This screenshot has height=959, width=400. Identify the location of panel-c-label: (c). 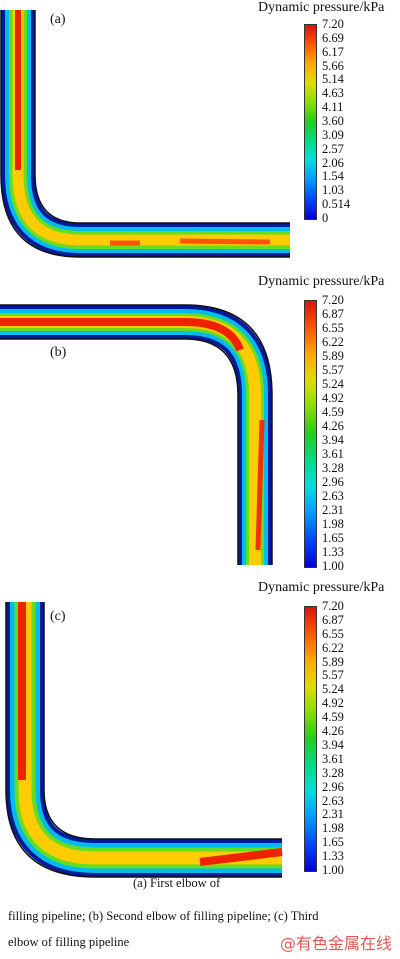
(58, 616).